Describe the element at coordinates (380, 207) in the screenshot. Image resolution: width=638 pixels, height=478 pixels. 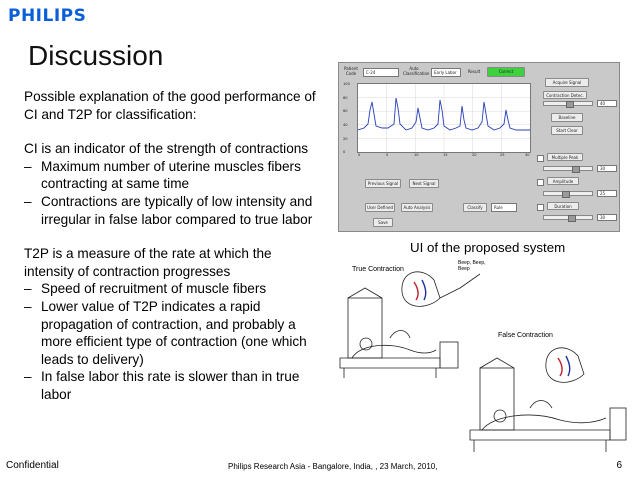
I see `user-defined-button: User Defined` at that location.